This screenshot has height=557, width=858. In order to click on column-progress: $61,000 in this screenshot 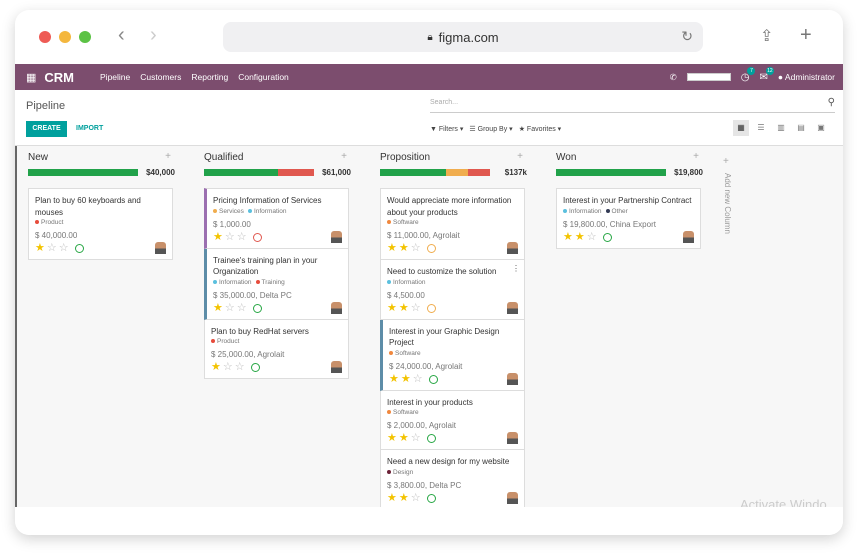, I will do `click(277, 172)`.